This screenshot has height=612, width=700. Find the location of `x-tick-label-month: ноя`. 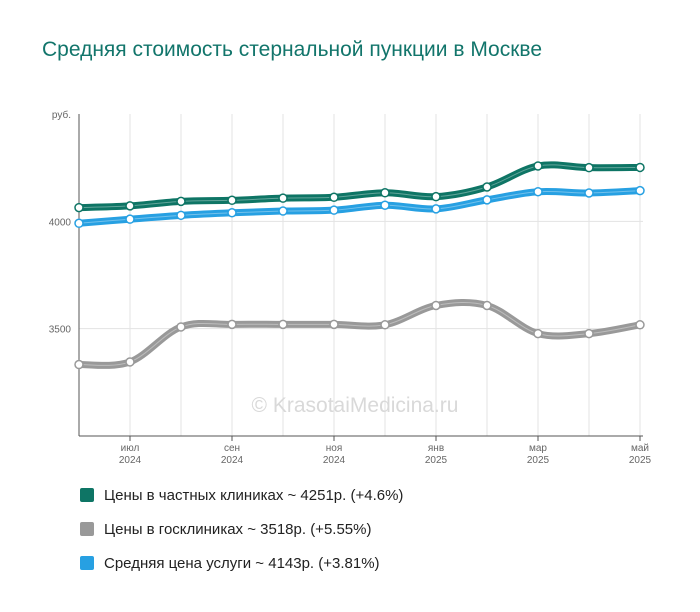

x-tick-label-month: ноя is located at coordinates (334, 448).